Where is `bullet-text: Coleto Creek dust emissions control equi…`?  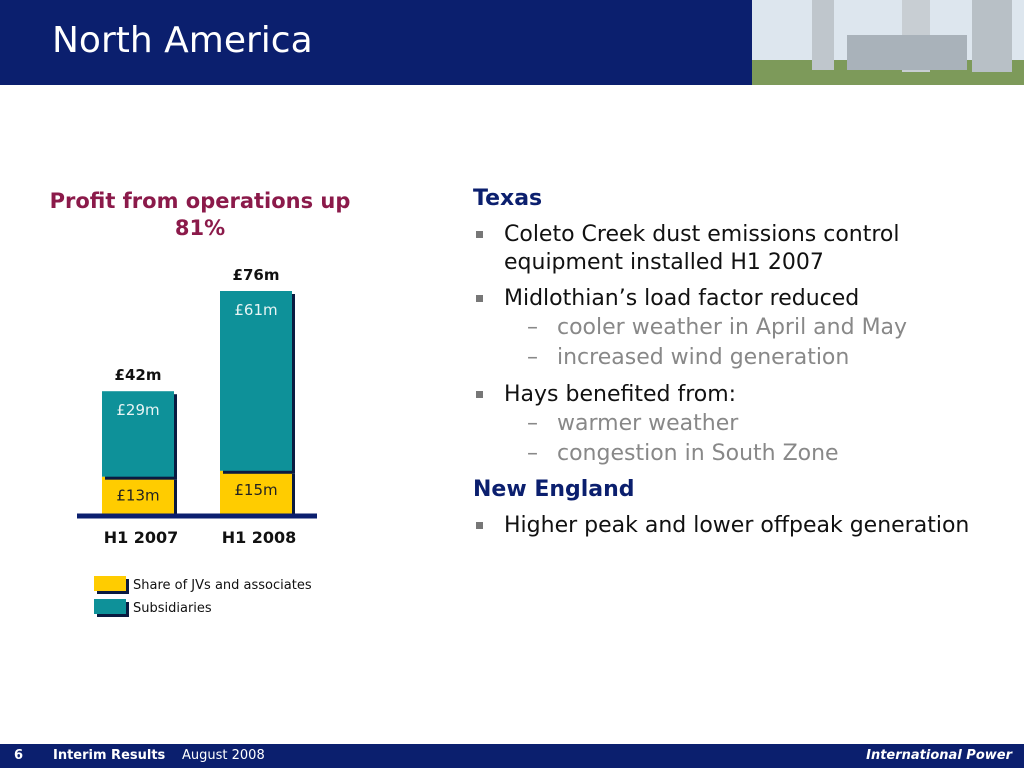 bullet-text: Coleto Creek dust emissions control equi… is located at coordinates (702, 248).